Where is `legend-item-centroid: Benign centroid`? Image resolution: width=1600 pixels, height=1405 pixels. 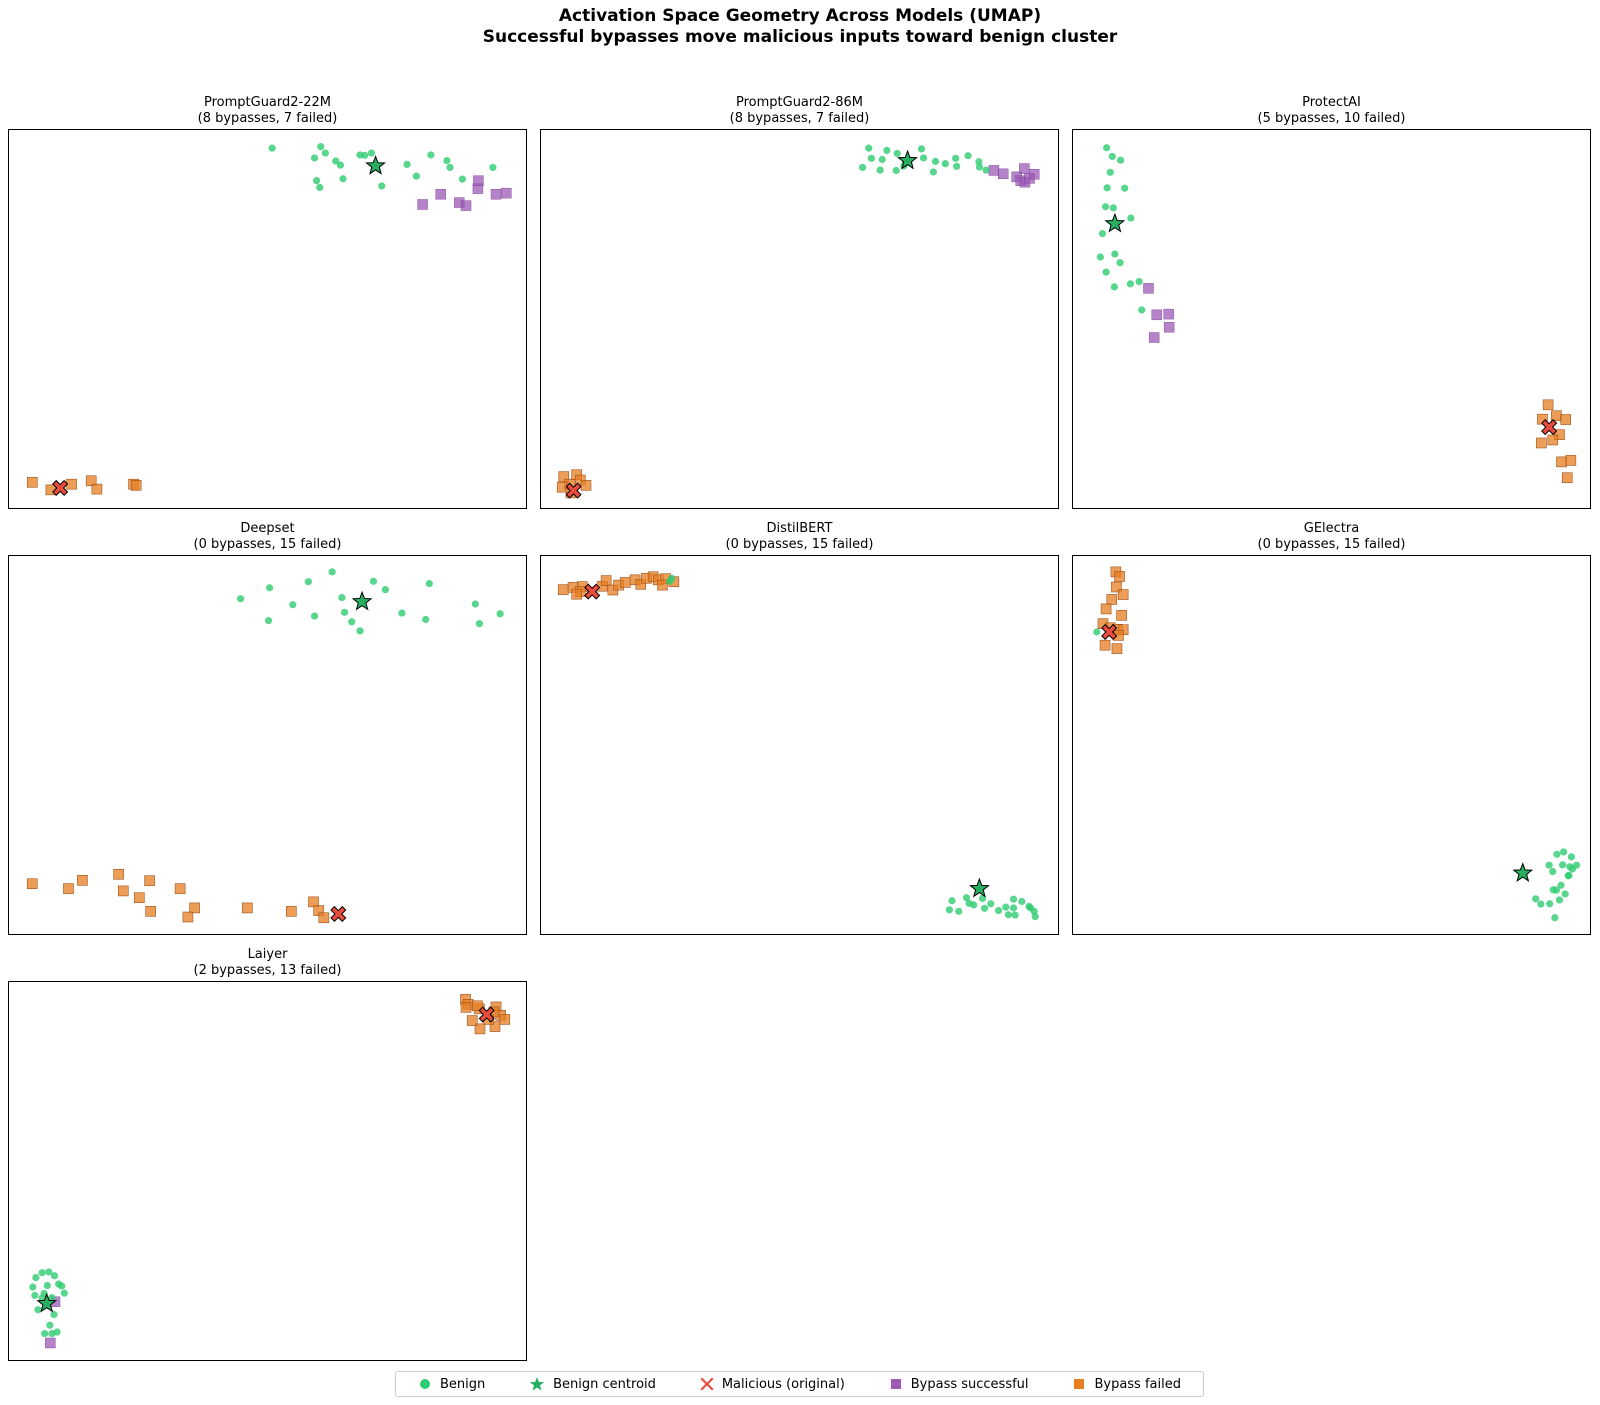
legend-item-centroid: Benign centroid is located at coordinates (592, 1384).